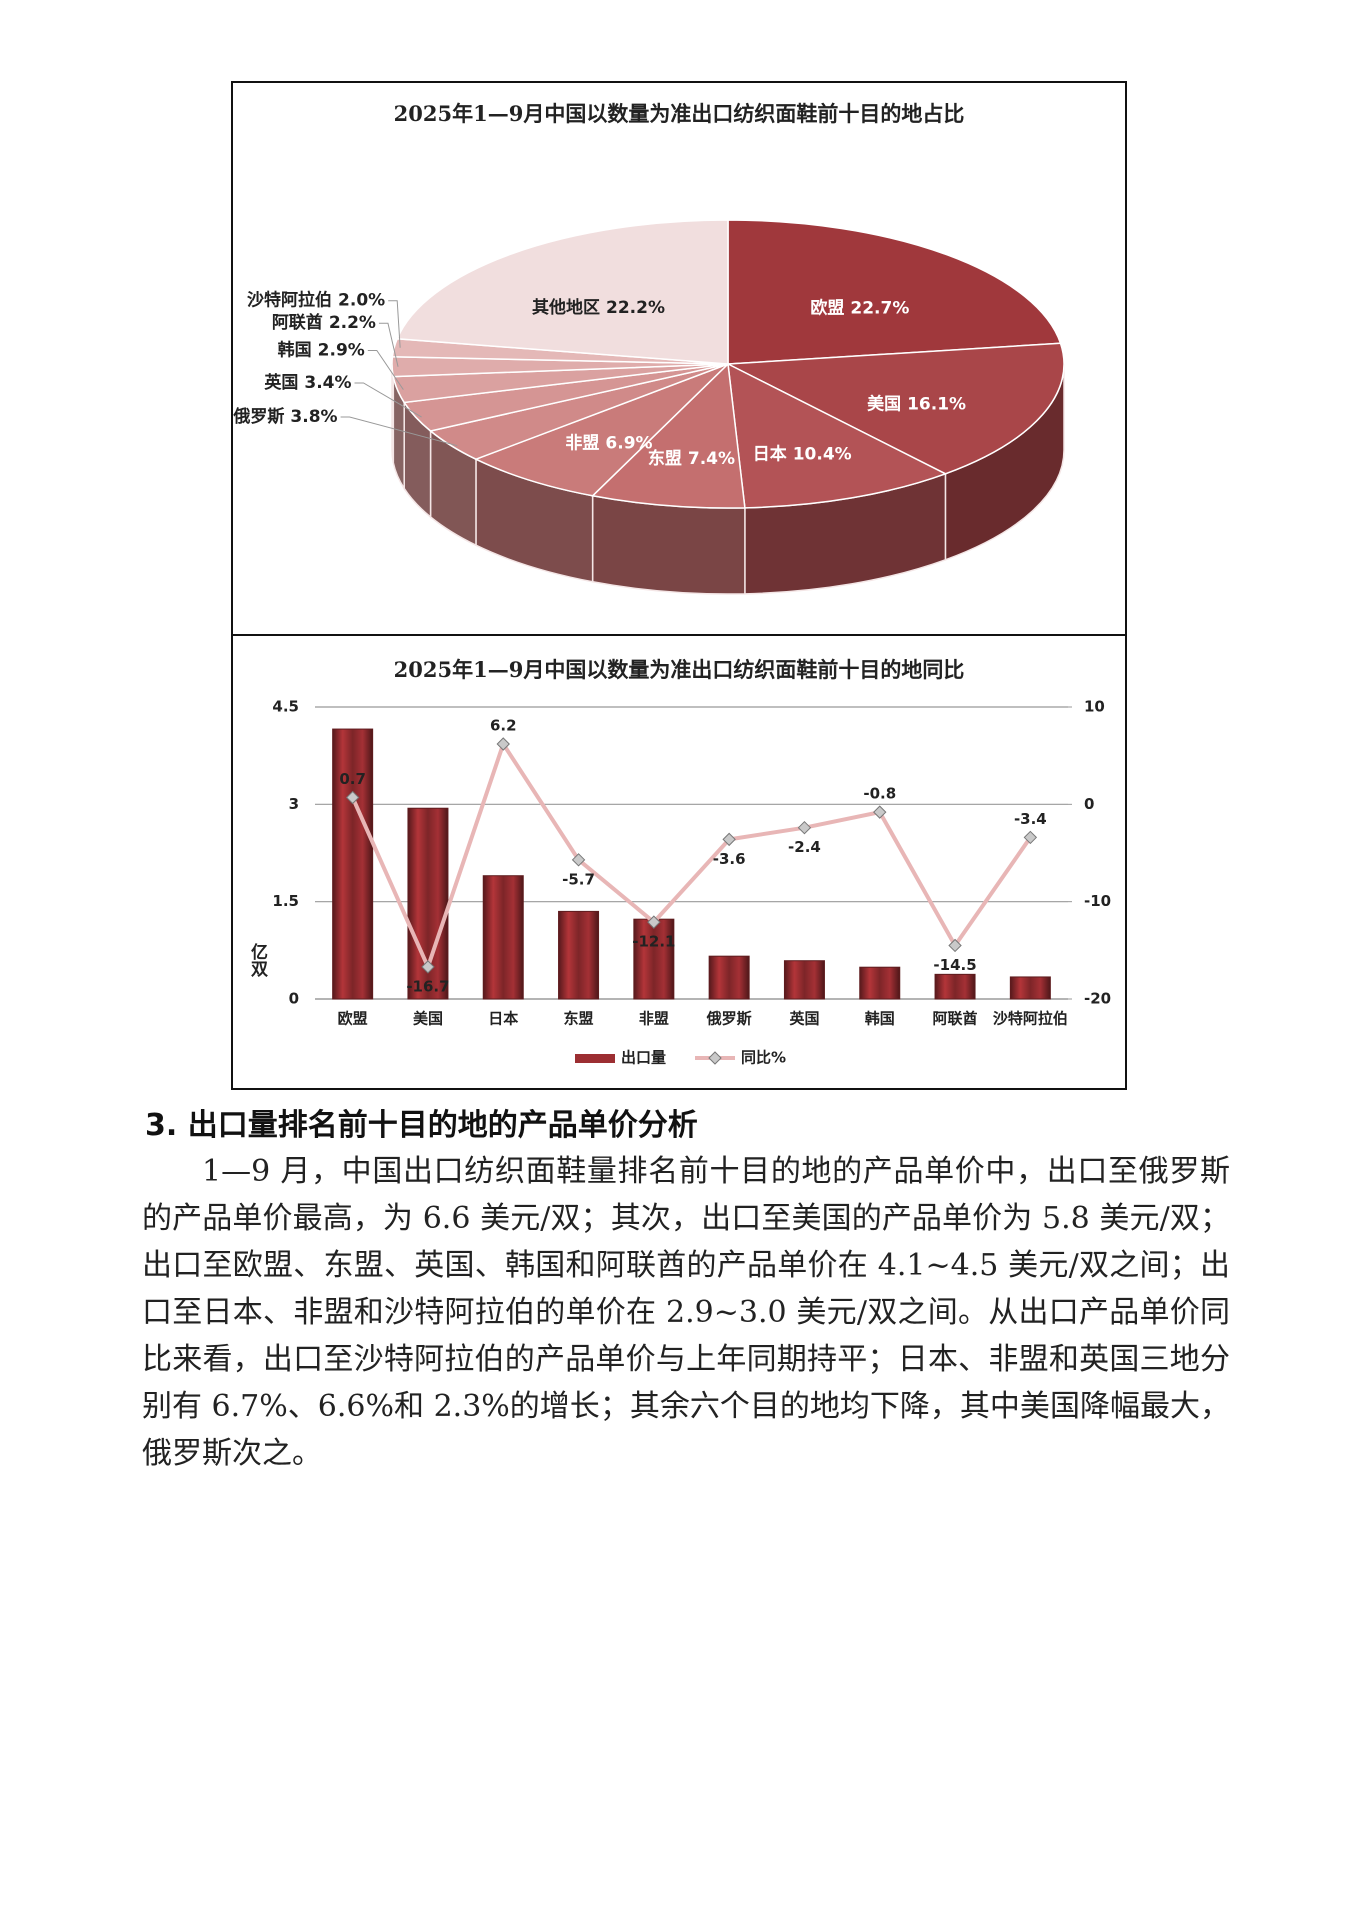  Describe the element at coordinates (352, 323) in the screenshot. I see `pie-label-value: 2.2%` at that location.